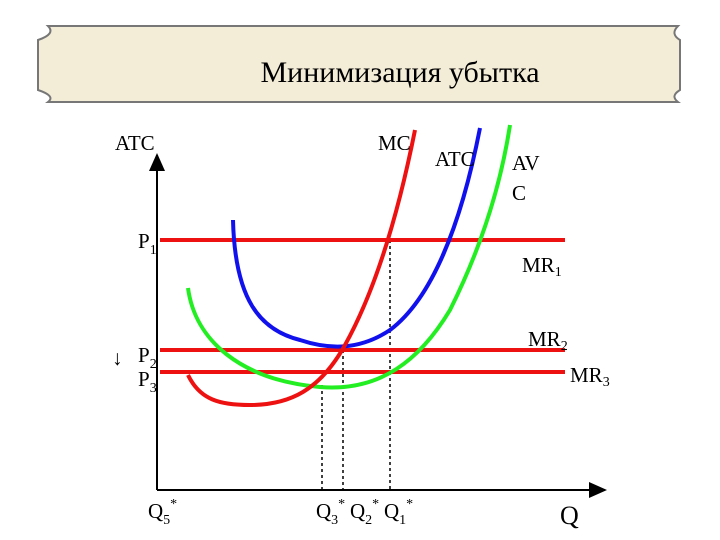  What do you see at coordinates (564, 346) in the screenshot?
I see `mr-sub: 2` at bounding box center [564, 346].